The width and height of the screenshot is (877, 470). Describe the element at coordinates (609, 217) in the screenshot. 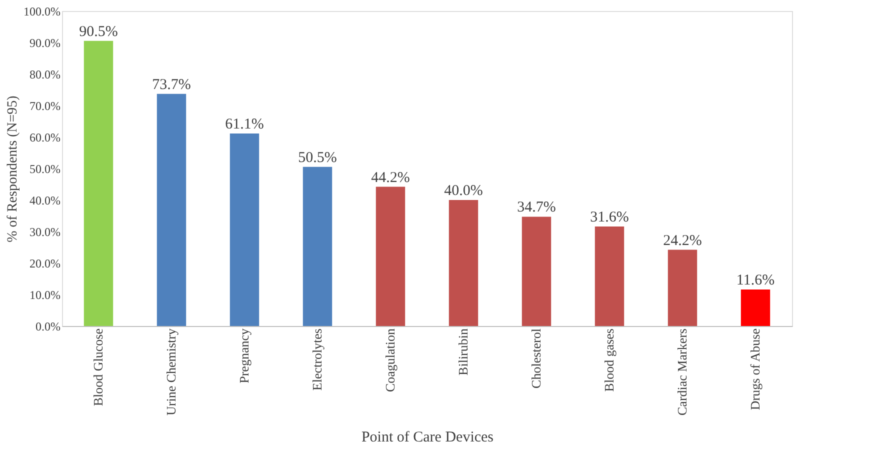

I see `data-label: 31.6%` at that location.